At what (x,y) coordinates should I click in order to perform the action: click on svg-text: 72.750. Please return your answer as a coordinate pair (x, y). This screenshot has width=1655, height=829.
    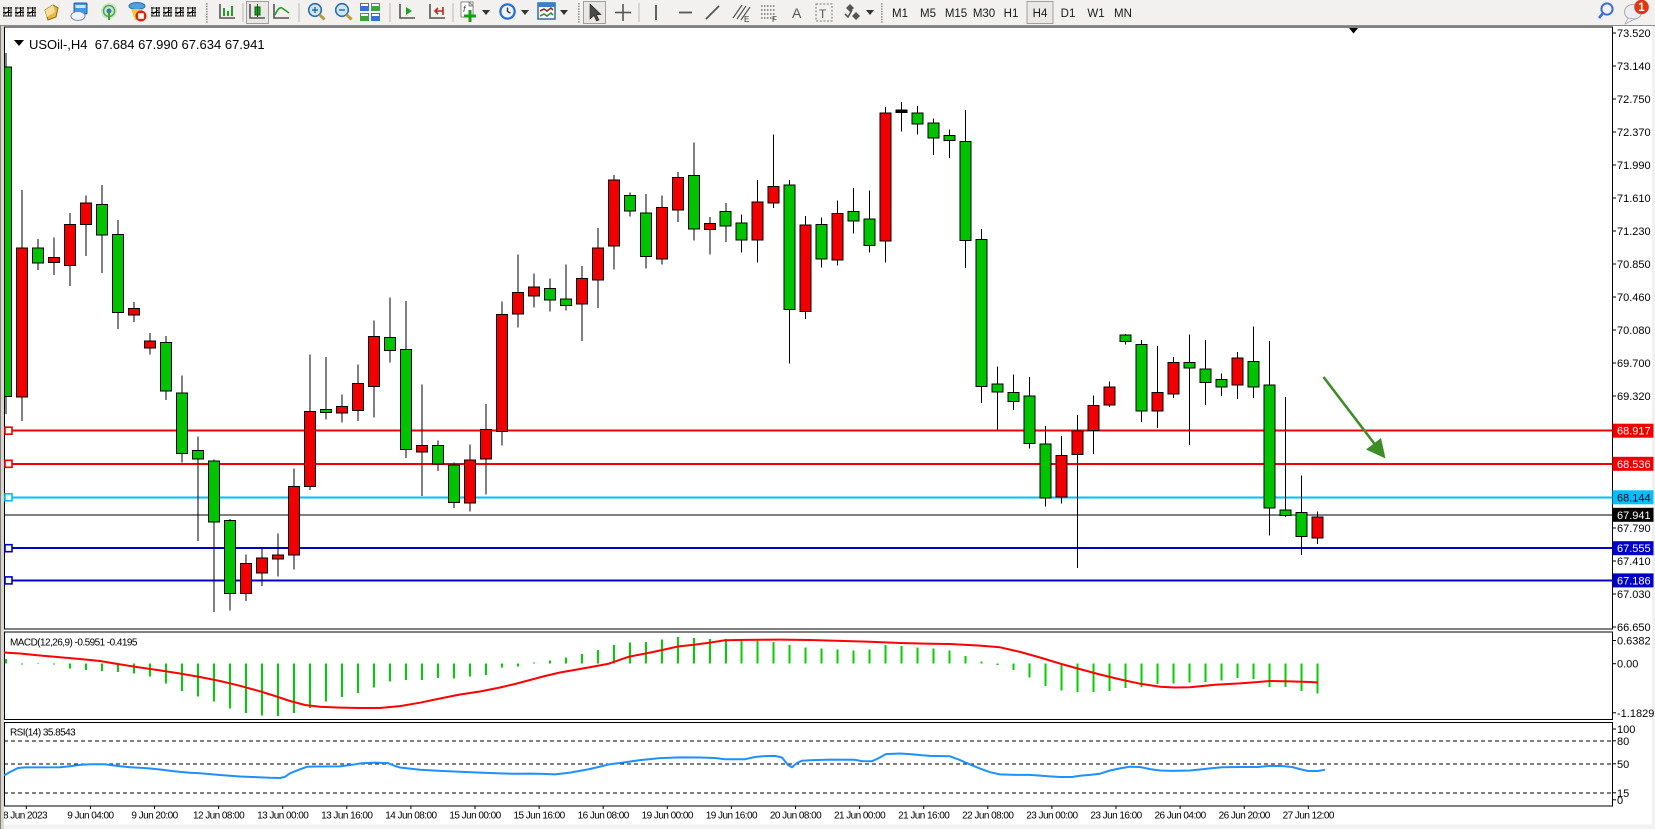
    Looking at the image, I should click on (1634, 100).